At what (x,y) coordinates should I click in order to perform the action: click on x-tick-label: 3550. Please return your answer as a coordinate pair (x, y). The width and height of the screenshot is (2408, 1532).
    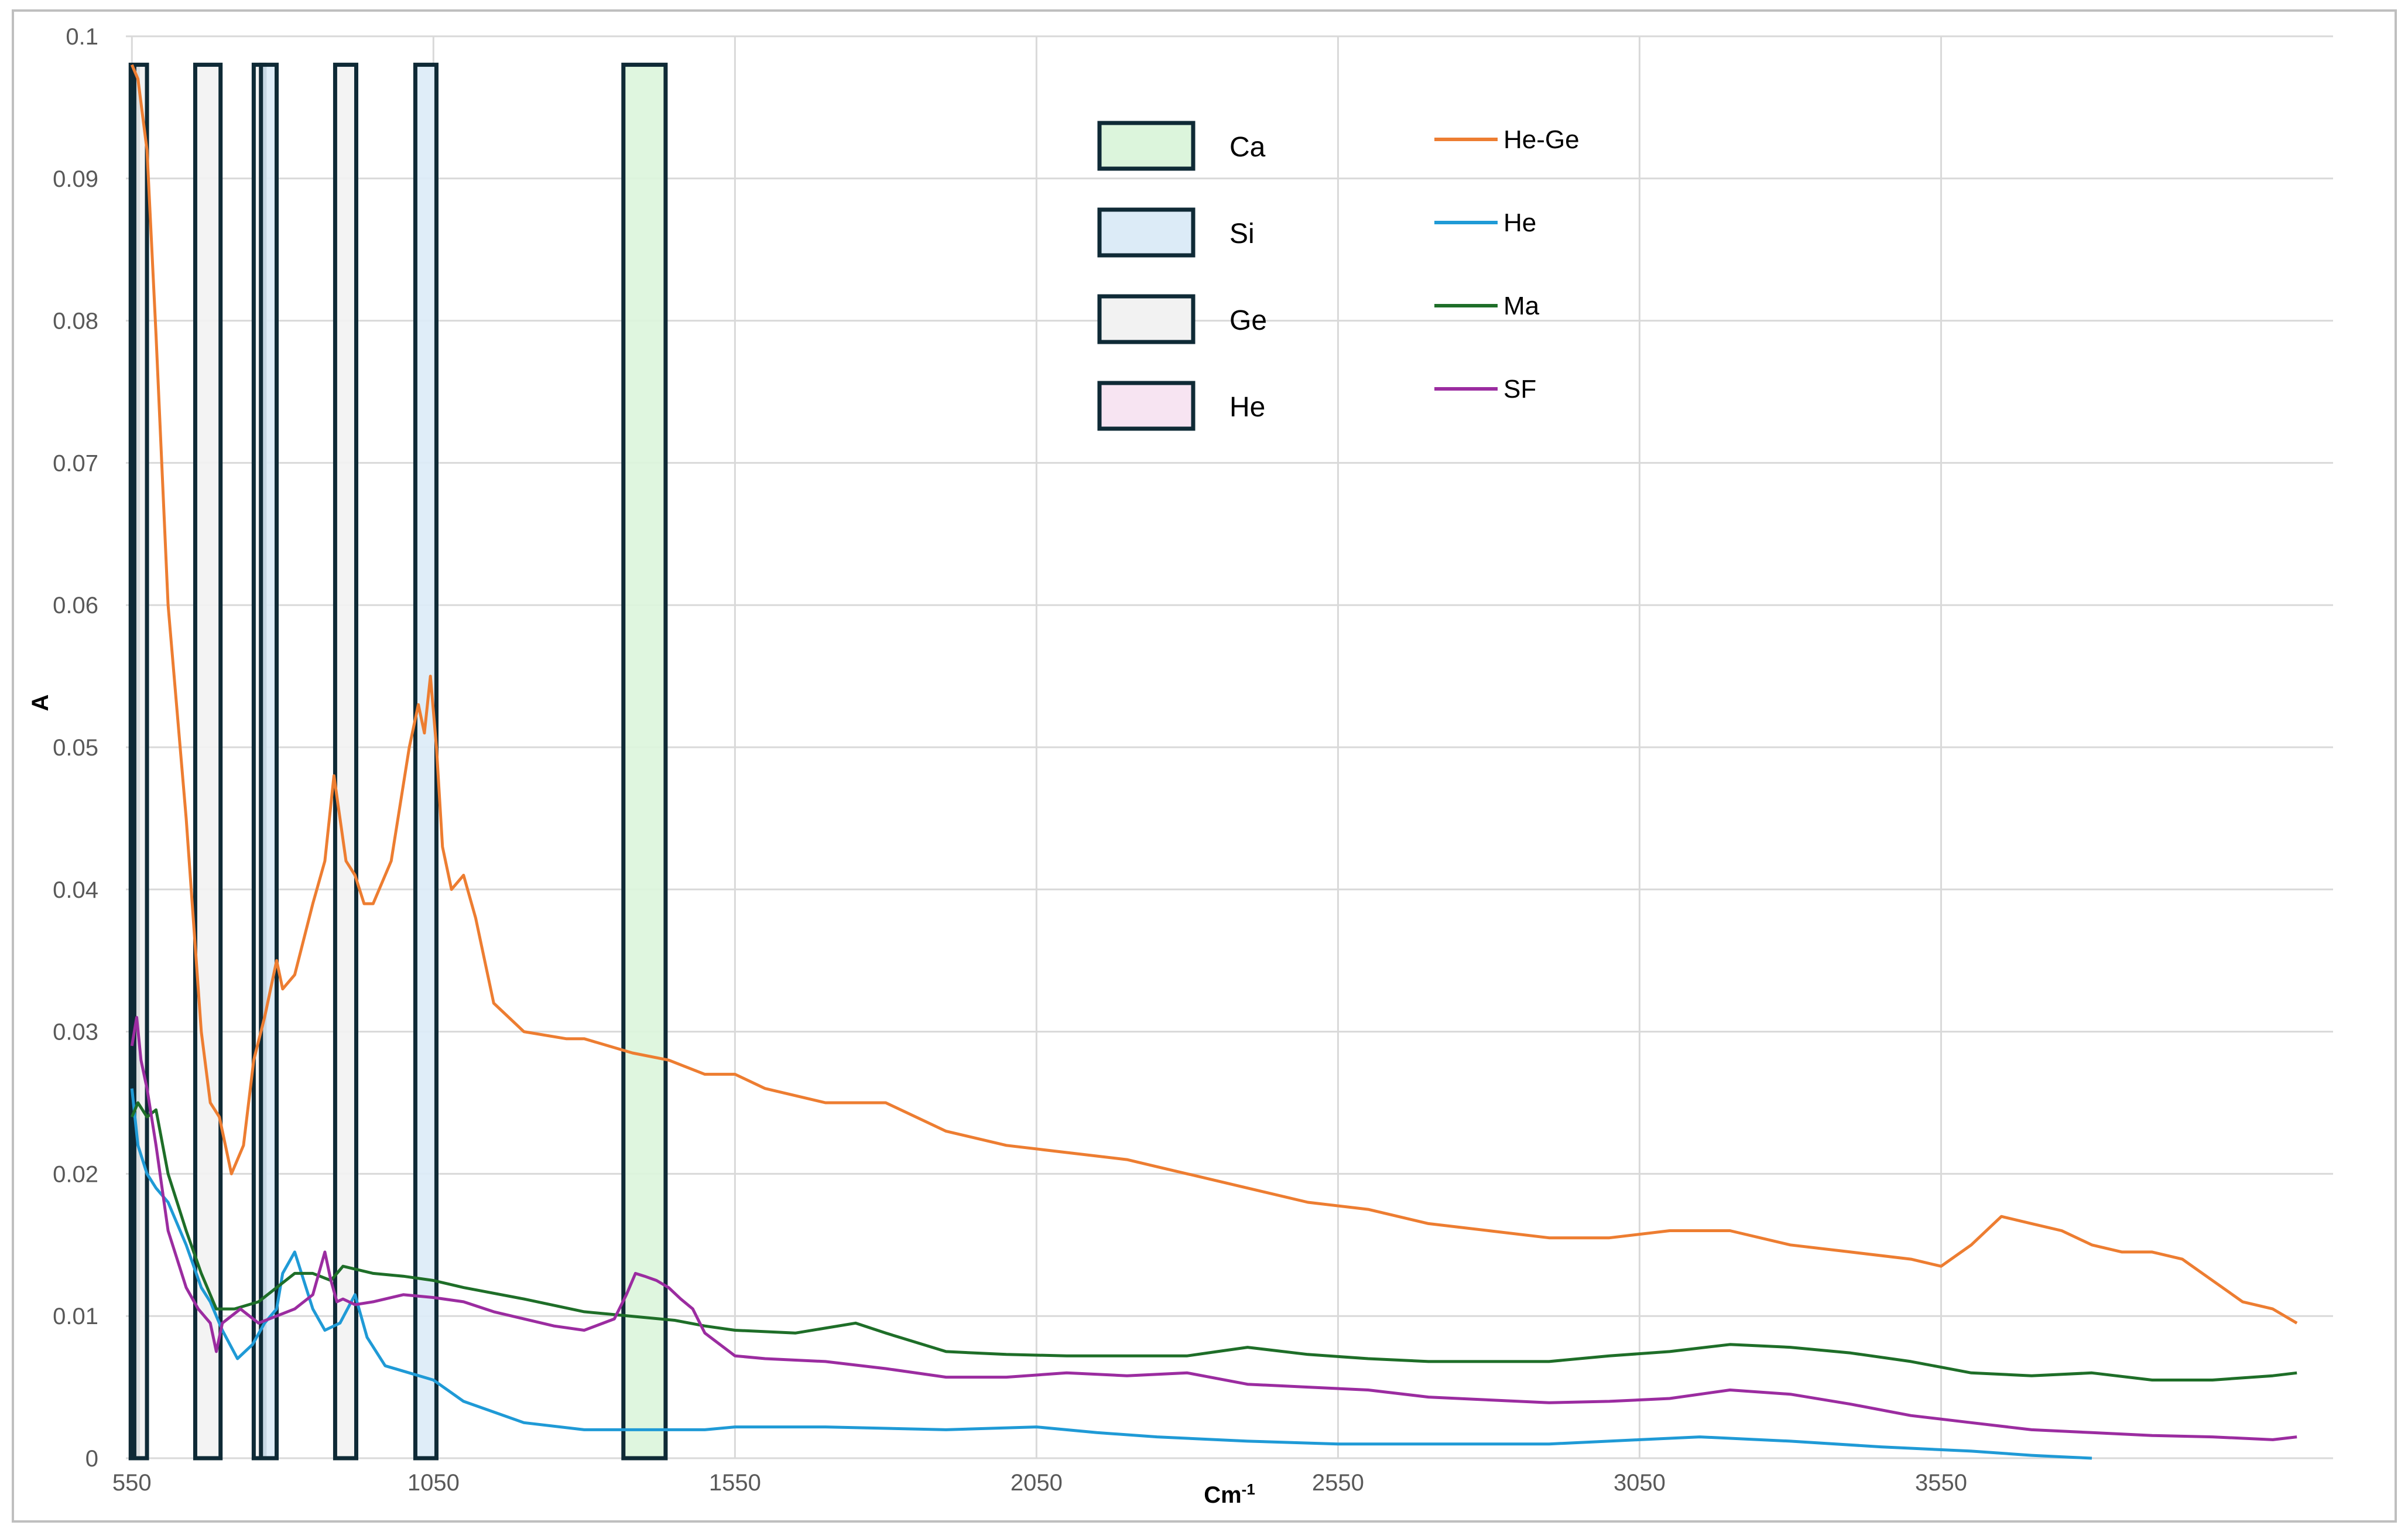
    Looking at the image, I should click on (1941, 1483).